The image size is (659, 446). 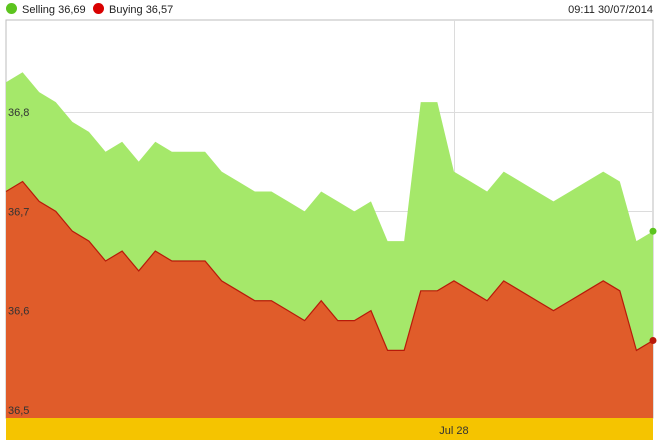 I want to click on legend-buying-label: Buying 36,57, so click(x=141, y=10).